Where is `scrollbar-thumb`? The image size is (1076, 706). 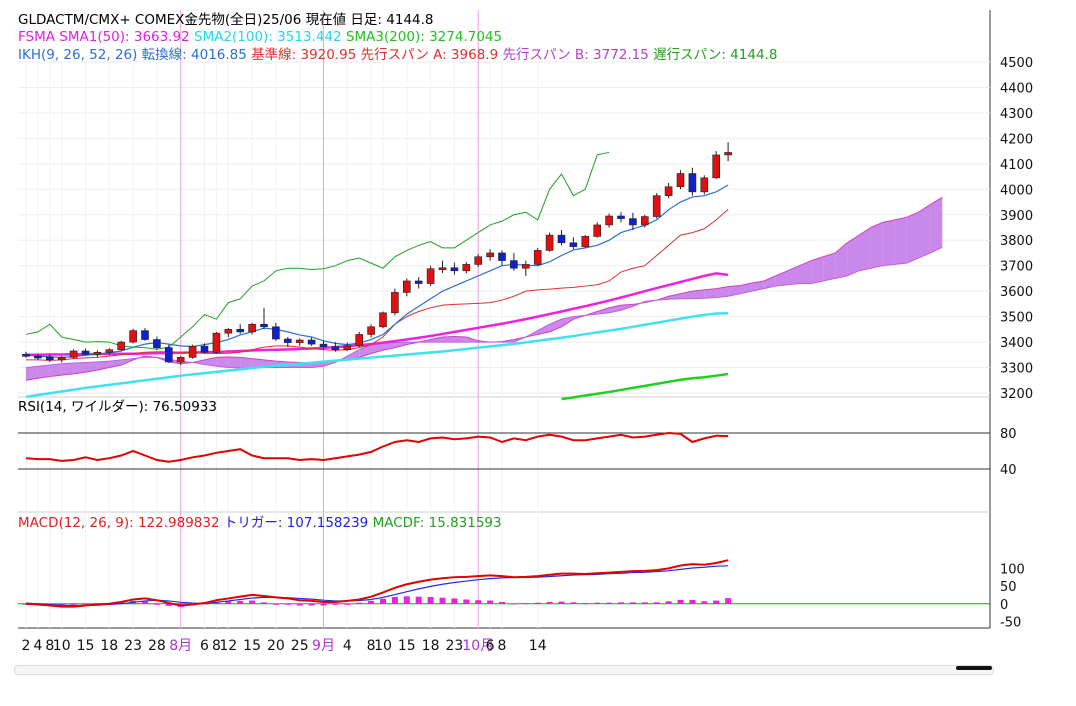 scrollbar-thumb is located at coordinates (974, 668).